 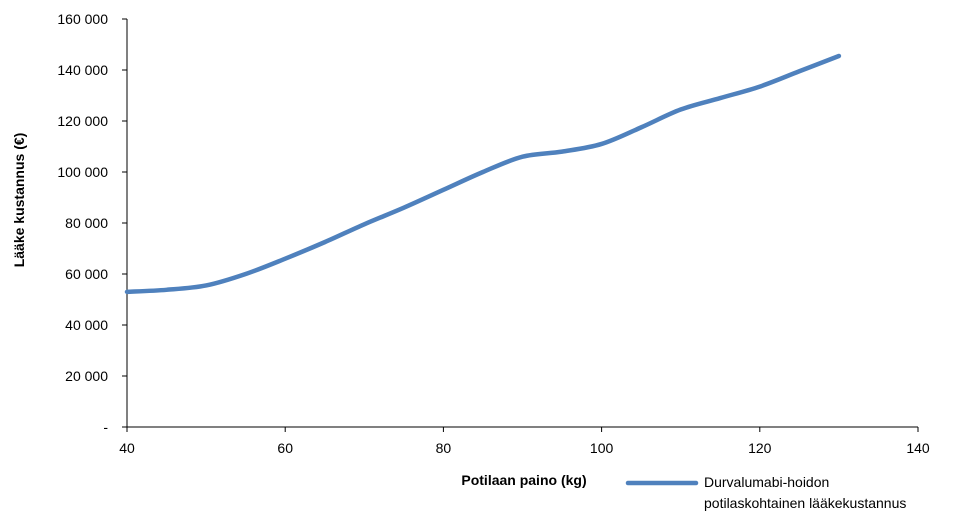 I want to click on x-tick-label: 80, so click(x=444, y=448).